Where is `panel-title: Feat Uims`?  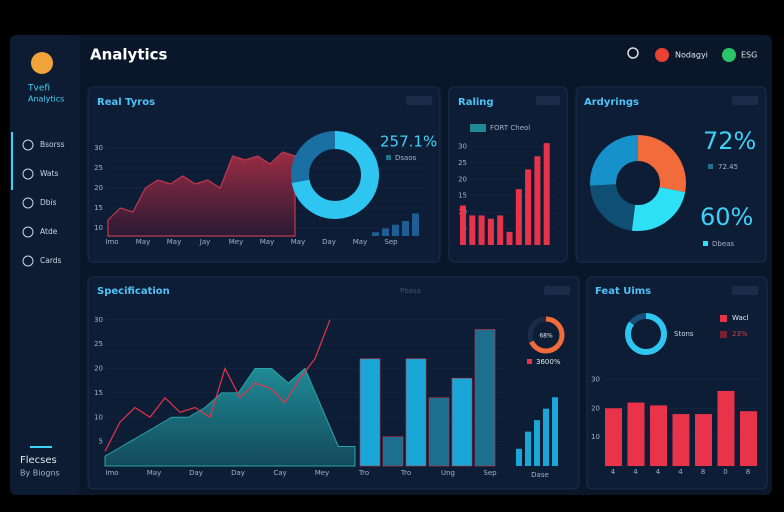 panel-title: Feat Uims is located at coordinates (623, 291).